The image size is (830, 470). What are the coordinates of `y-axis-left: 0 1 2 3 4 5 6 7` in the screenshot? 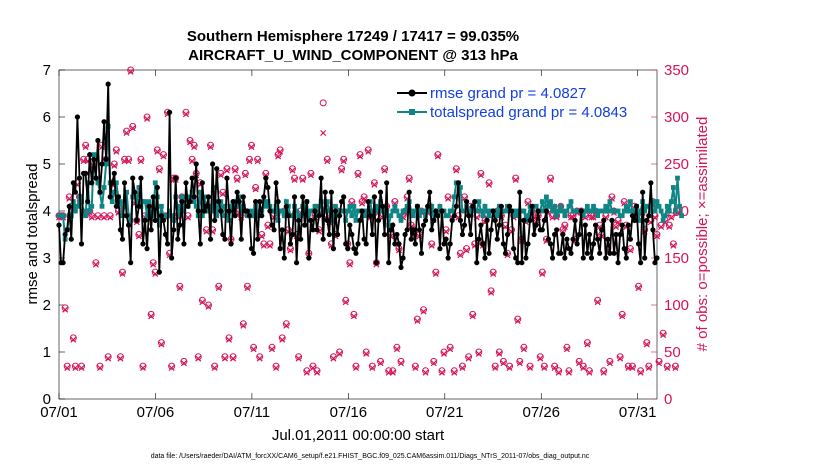 It's located at (54, 235).